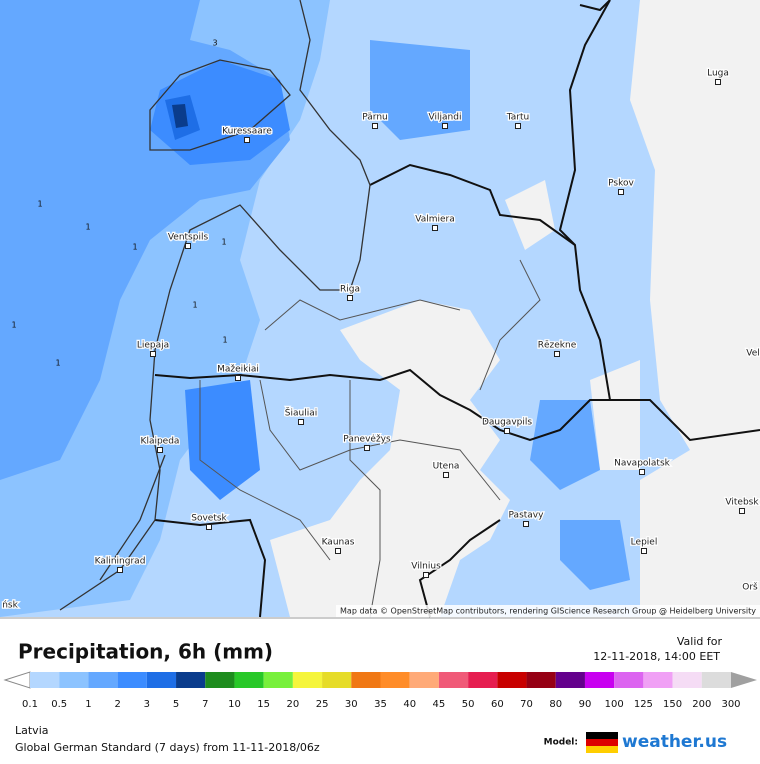 This screenshot has width=760, height=764. What do you see at coordinates (30, 704) in the screenshot?
I see `scale-tick-label: 0.1` at bounding box center [30, 704].